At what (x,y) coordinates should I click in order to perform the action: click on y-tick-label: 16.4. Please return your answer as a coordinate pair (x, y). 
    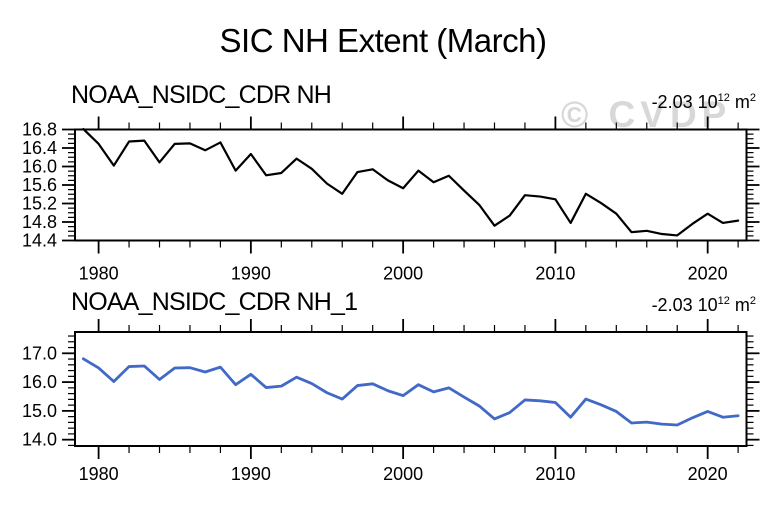
    Looking at the image, I should click on (39, 148).